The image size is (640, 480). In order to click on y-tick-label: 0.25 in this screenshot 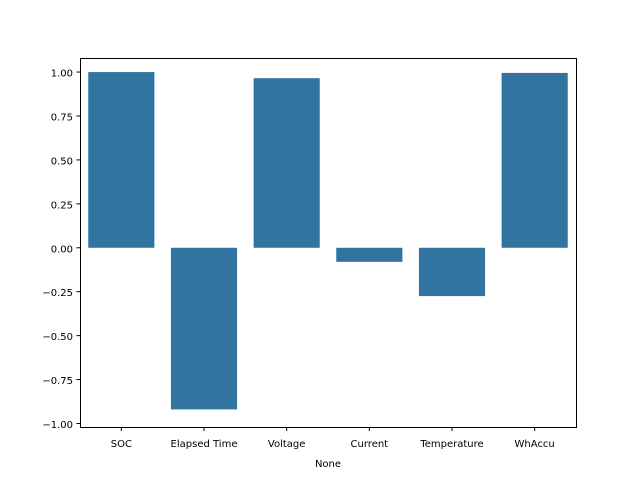, I will do `click(62, 205)`.